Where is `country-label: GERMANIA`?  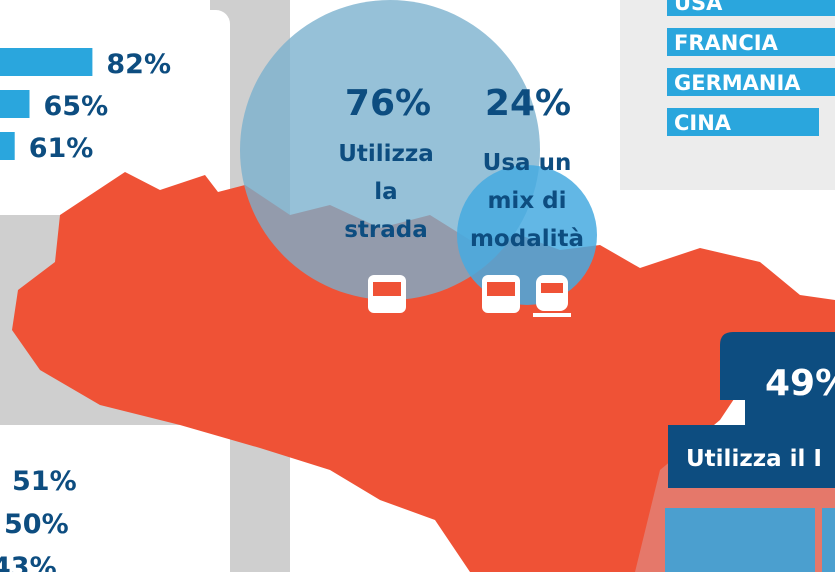
country-label: GERMANIA is located at coordinates (737, 83).